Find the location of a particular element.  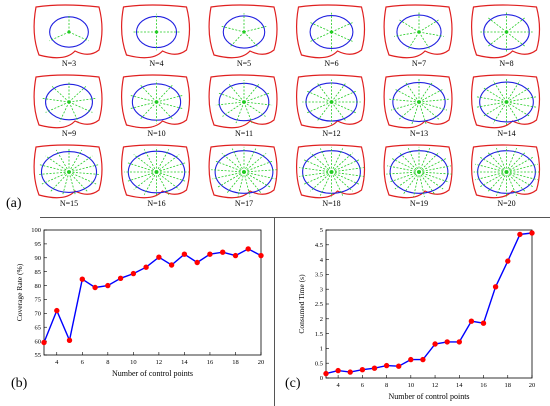

x-tick-label: 18 is located at coordinates (235, 362).